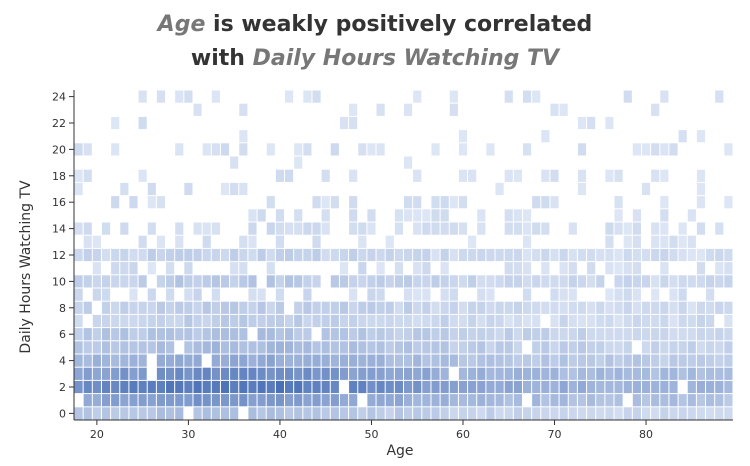 This screenshot has height=466, width=750. I want to click on title-line-2: with Daily Hours Watching TV, so click(375, 59).